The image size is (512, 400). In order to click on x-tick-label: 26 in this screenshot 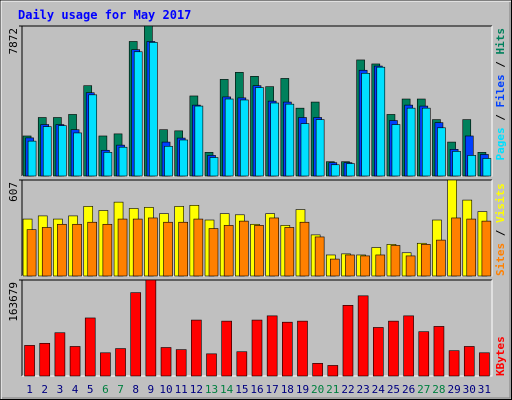, I will do `click(408, 389)`.